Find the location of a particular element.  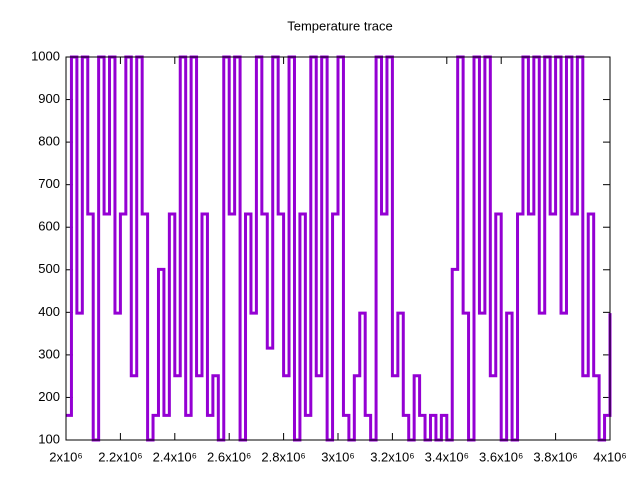

x-tick-label: 3.2x10⁶ is located at coordinates (392, 456).